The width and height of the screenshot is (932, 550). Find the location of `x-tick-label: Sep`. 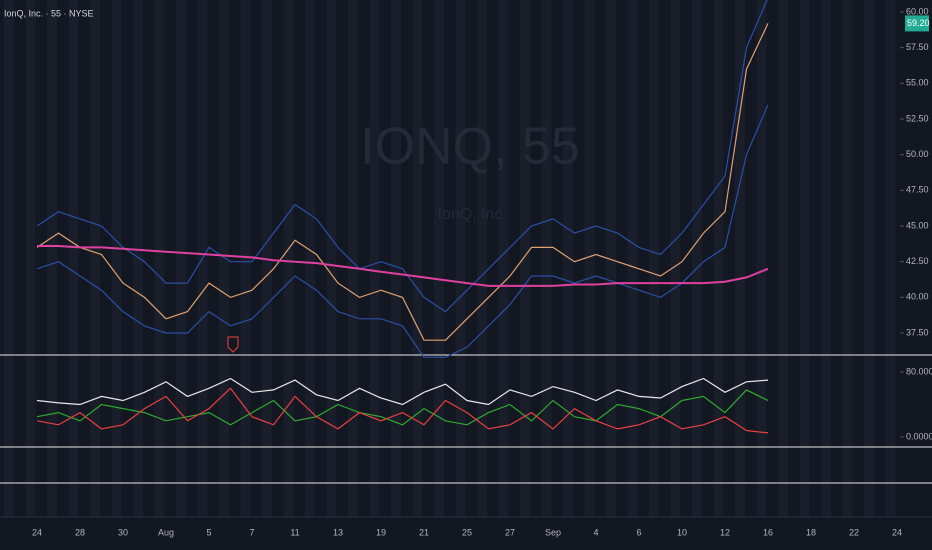

x-tick-label: Sep is located at coordinates (553, 532).